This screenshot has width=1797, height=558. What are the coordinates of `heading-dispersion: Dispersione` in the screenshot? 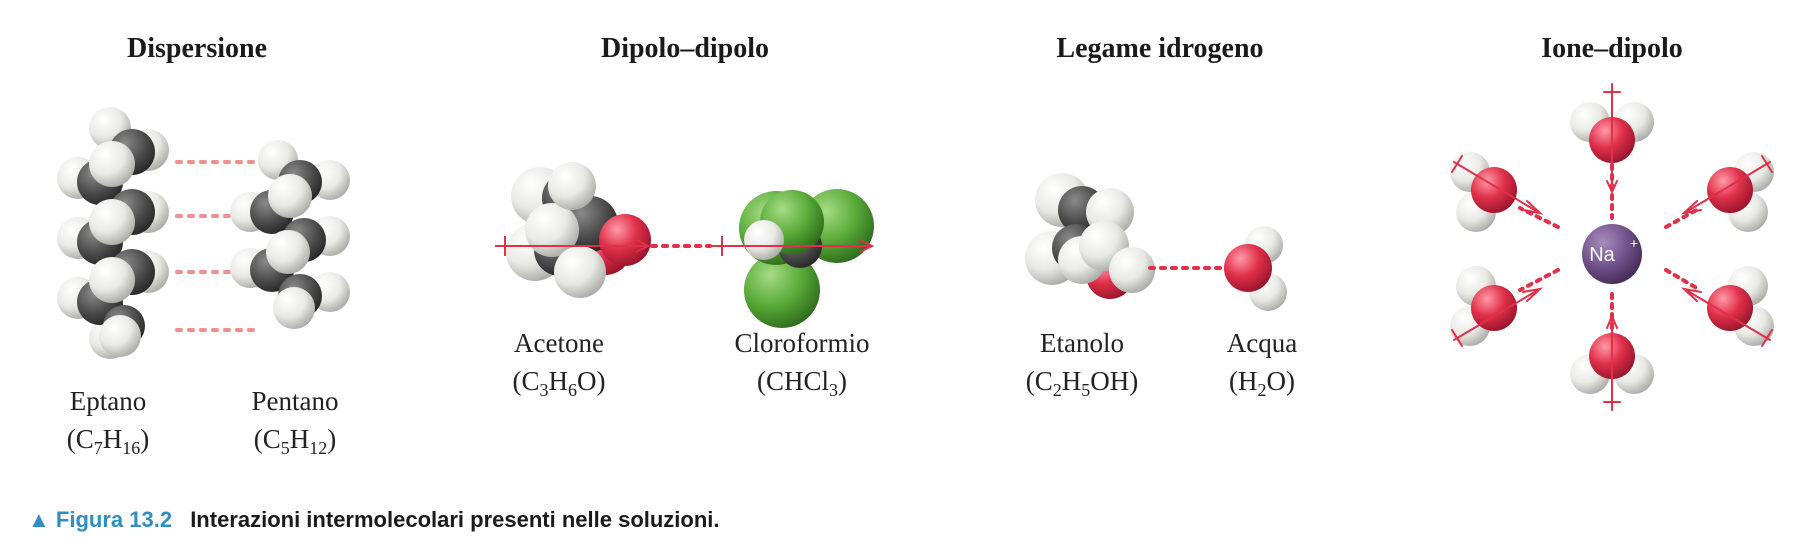 It's located at (197, 48).